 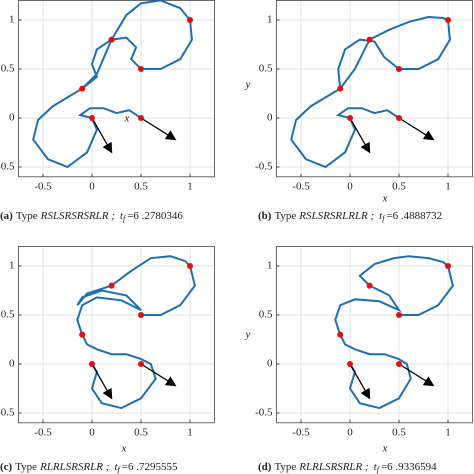 I want to click on caption-label: (a), so click(x=6, y=216).